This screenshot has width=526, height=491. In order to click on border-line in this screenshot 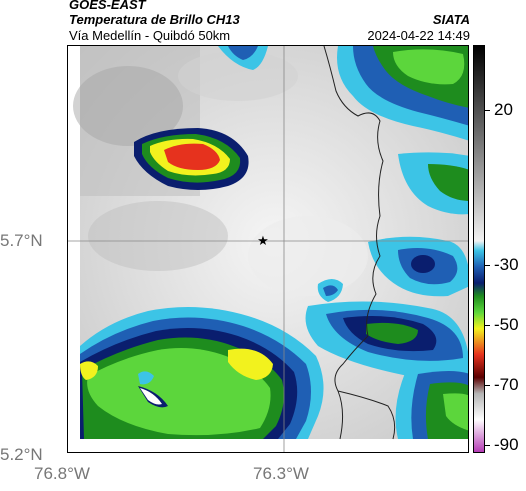, I will do `click(353, 243)`.